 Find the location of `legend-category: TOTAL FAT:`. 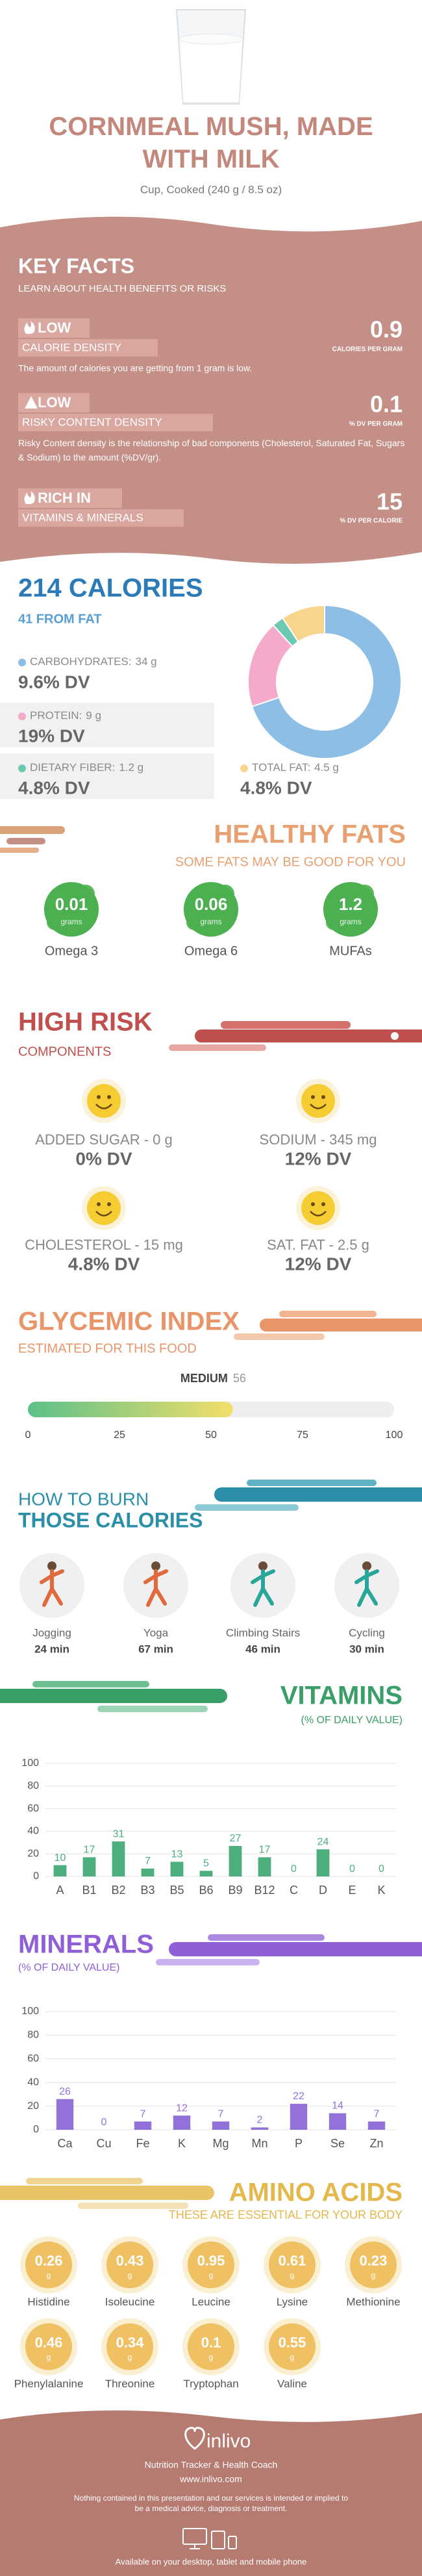

legend-category: TOTAL FAT: is located at coordinates (281, 768).